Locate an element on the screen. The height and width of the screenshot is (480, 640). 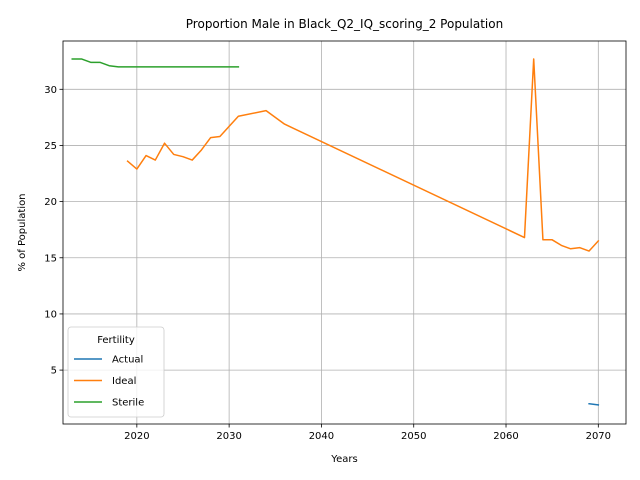
legend-label-ideal: Ideal is located at coordinates (124, 381).